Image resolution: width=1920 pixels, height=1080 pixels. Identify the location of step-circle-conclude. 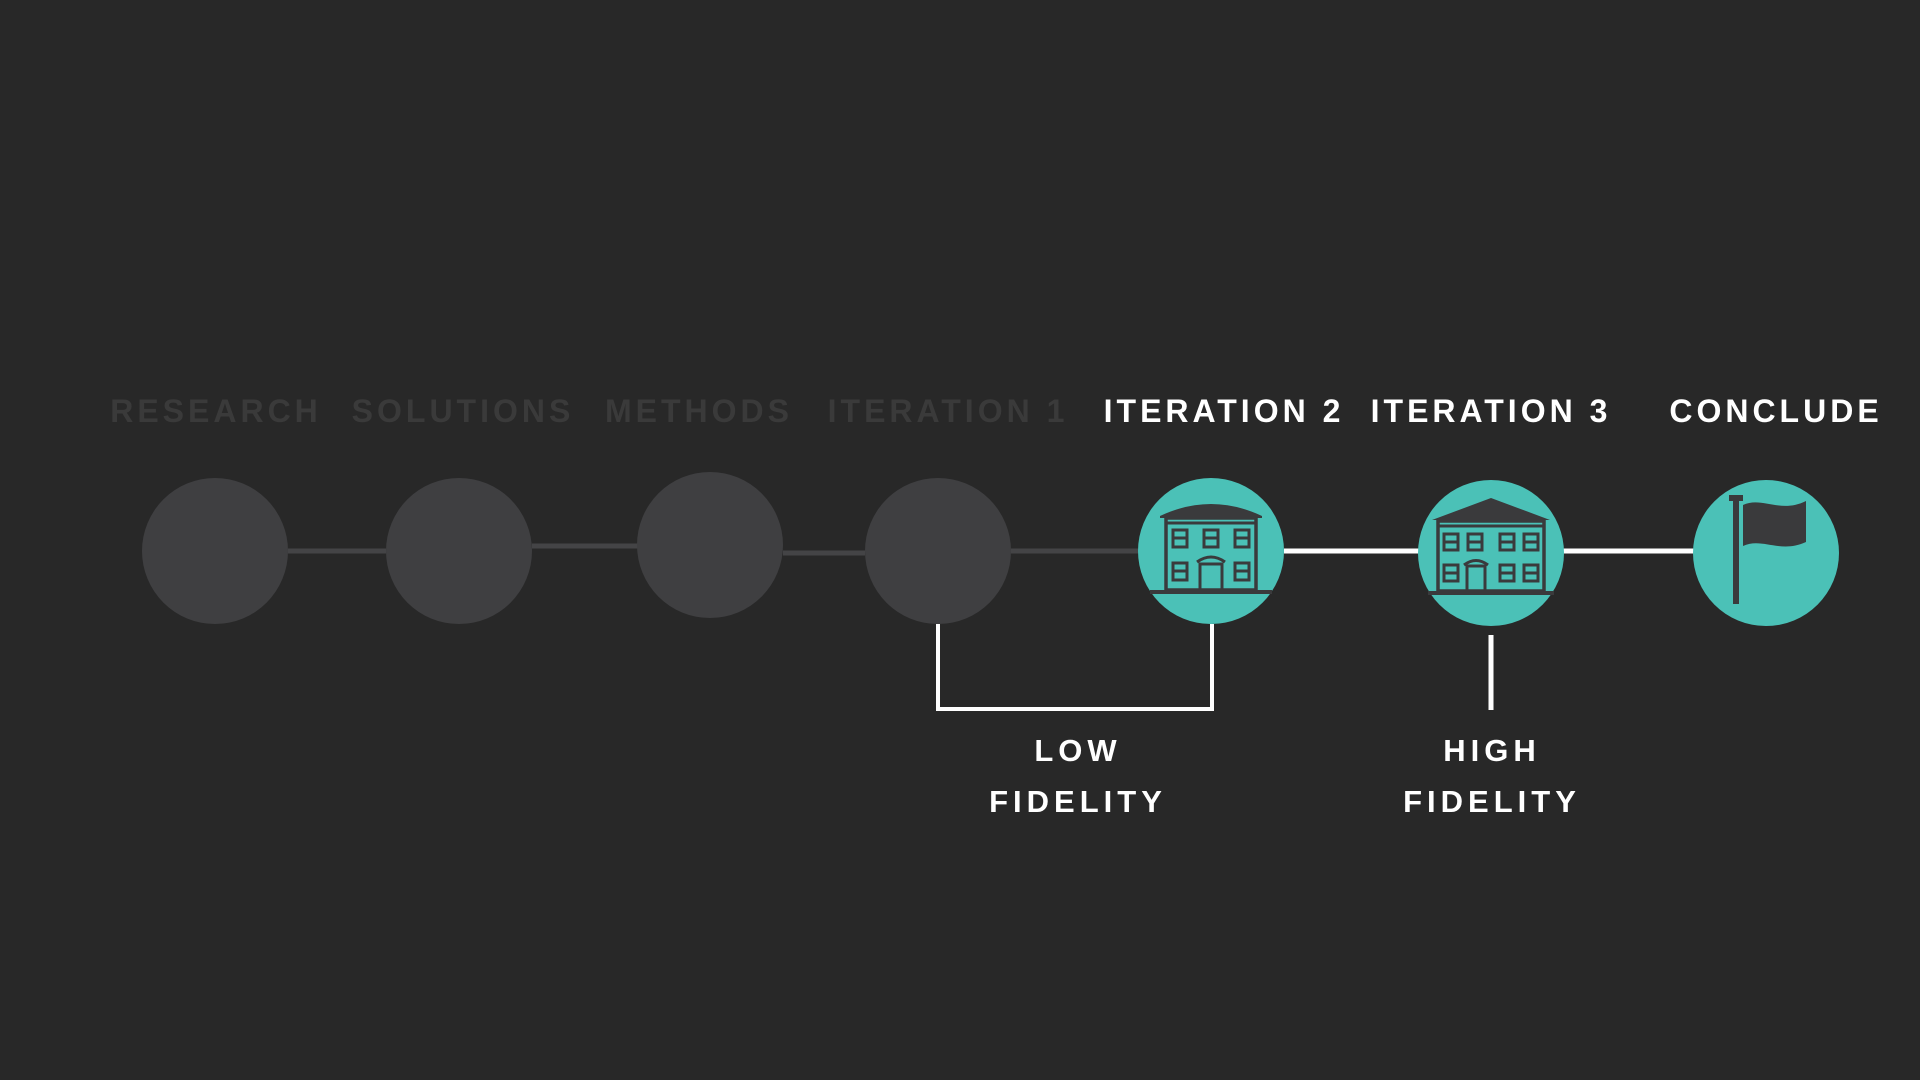
(1766, 553).